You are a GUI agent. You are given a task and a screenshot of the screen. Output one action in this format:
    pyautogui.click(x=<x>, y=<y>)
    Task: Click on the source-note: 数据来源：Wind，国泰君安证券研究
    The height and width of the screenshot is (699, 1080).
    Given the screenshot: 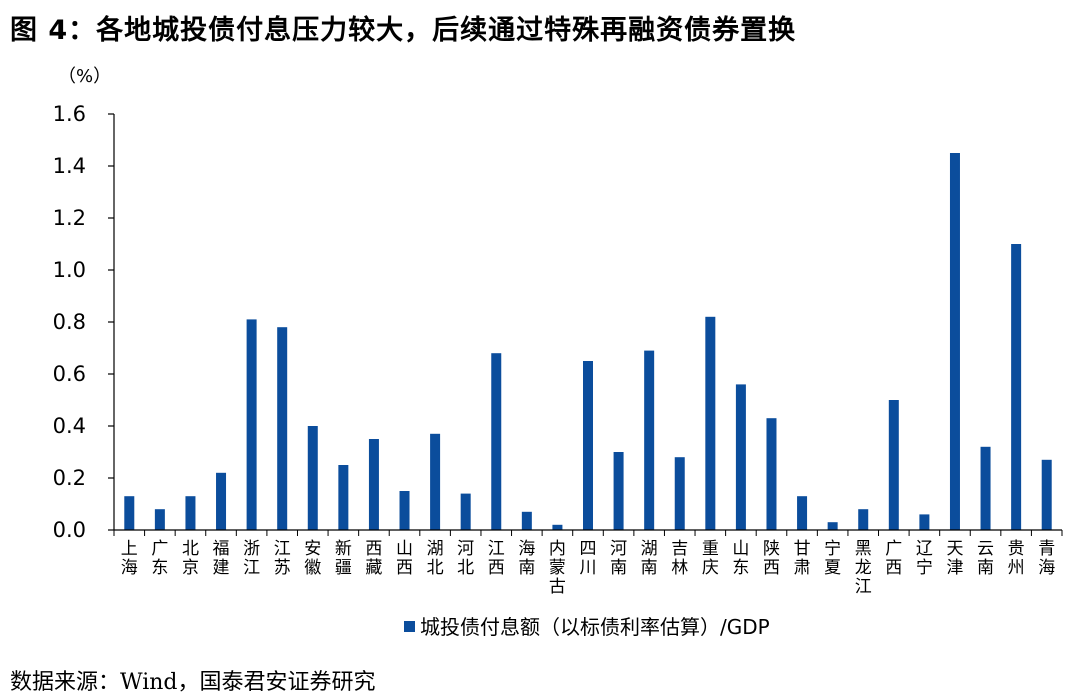 What is the action you would take?
    pyautogui.click(x=193, y=682)
    